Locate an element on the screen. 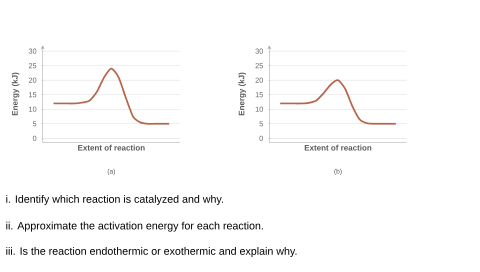  text: iii. Is the reaction endothermic or exothermic and explain why. is located at coordinates (151, 252).